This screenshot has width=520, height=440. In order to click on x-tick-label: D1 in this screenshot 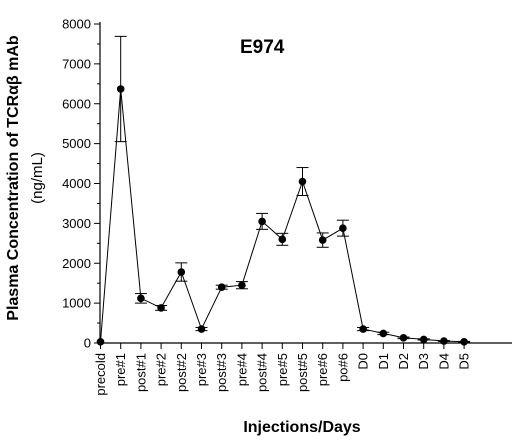, I will do `click(383, 361)`.